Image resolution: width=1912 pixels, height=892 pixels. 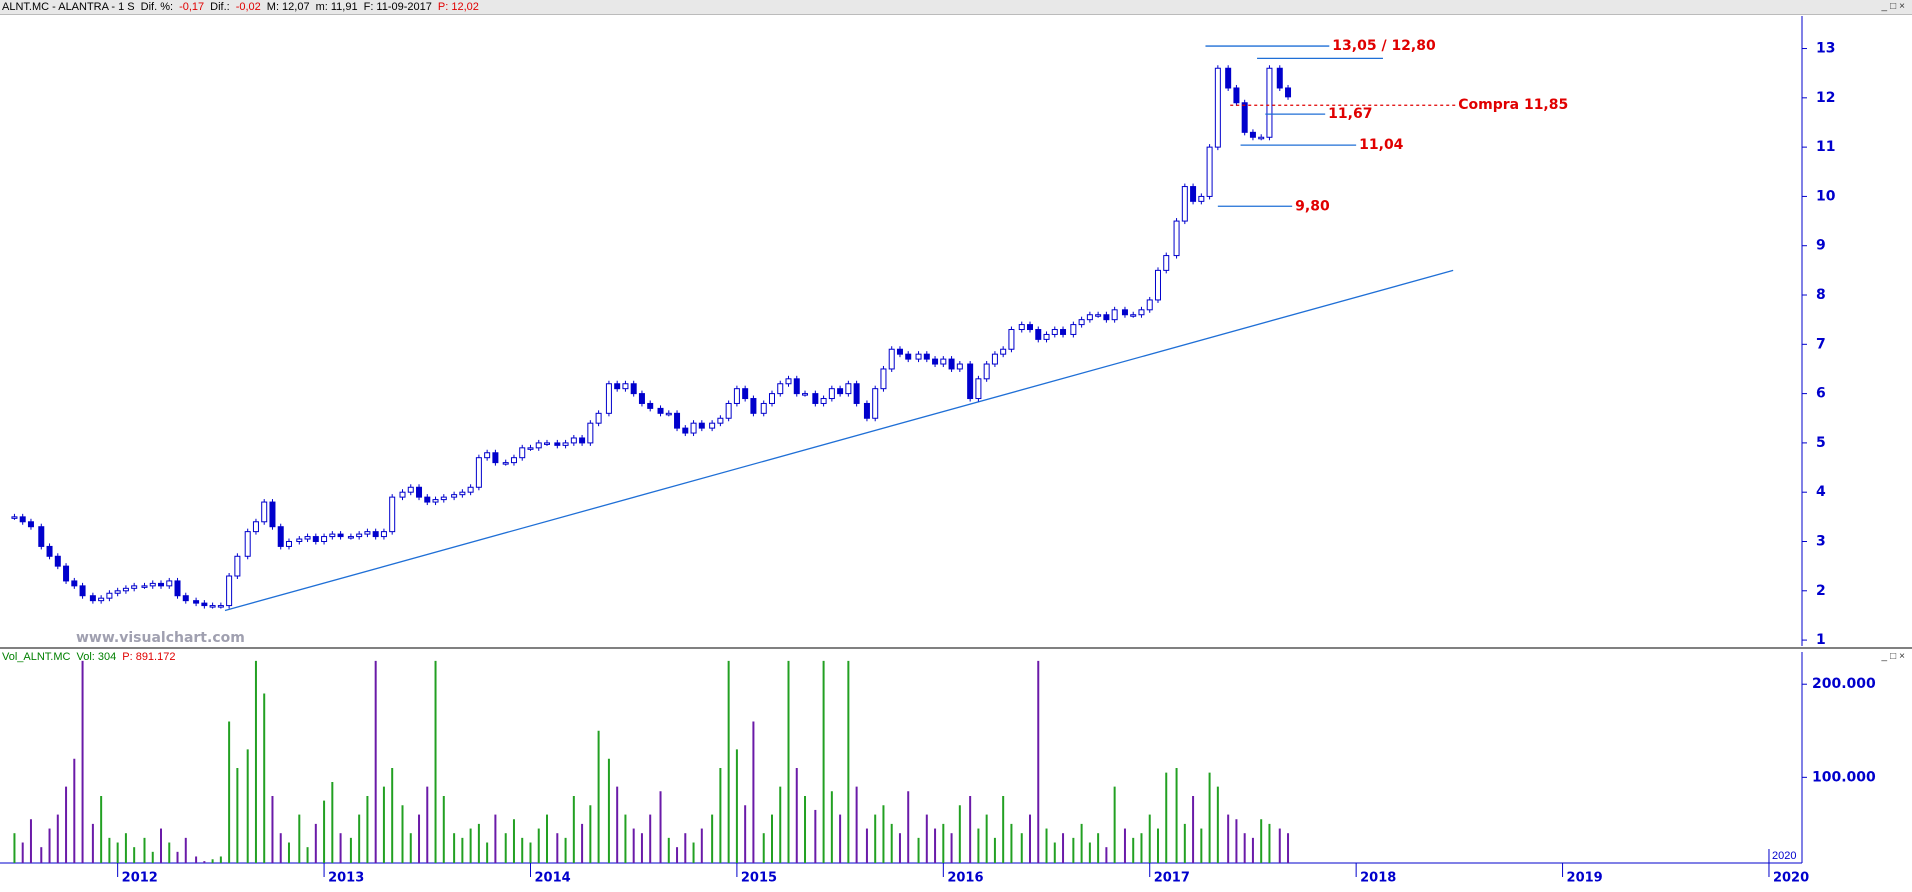 I want to click on y-tick-label: 1, so click(x=1821, y=640).